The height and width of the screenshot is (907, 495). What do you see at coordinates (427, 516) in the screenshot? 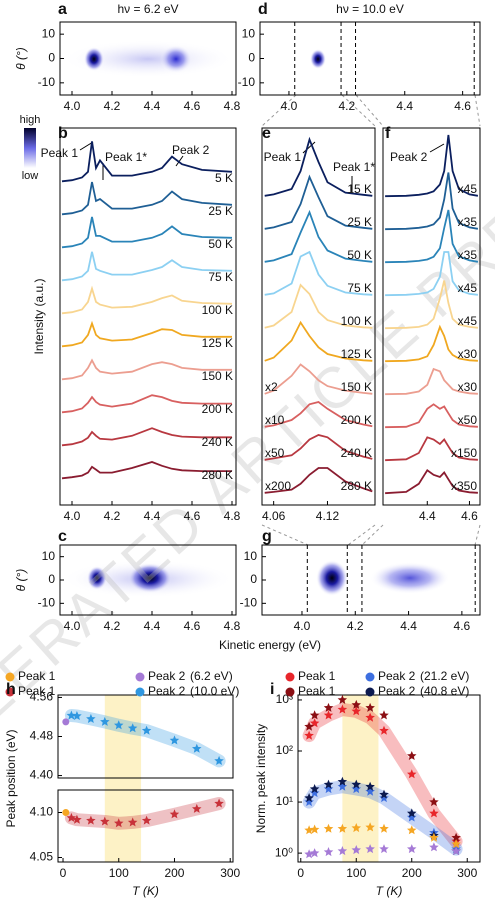
I see `x-tick-label: 4.4` at bounding box center [427, 516].